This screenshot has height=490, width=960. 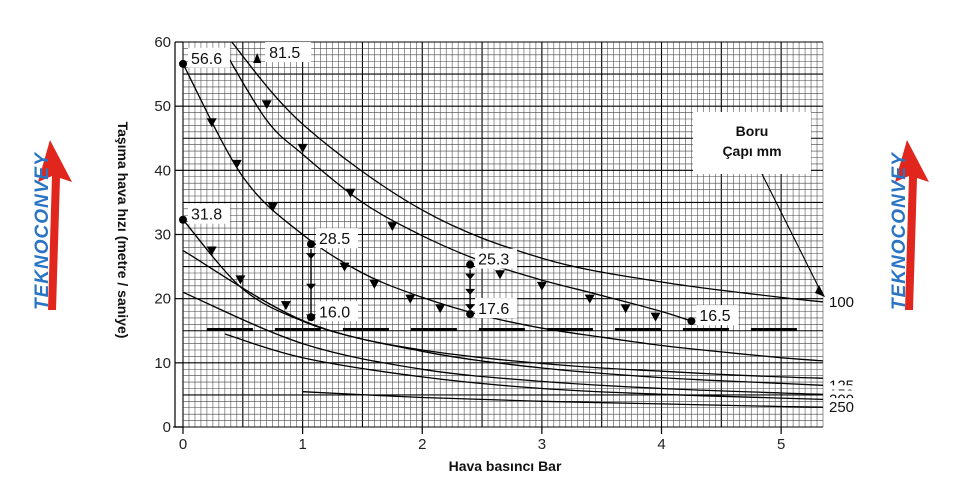 I want to click on y-tick-label: 40, so click(x=162, y=170).